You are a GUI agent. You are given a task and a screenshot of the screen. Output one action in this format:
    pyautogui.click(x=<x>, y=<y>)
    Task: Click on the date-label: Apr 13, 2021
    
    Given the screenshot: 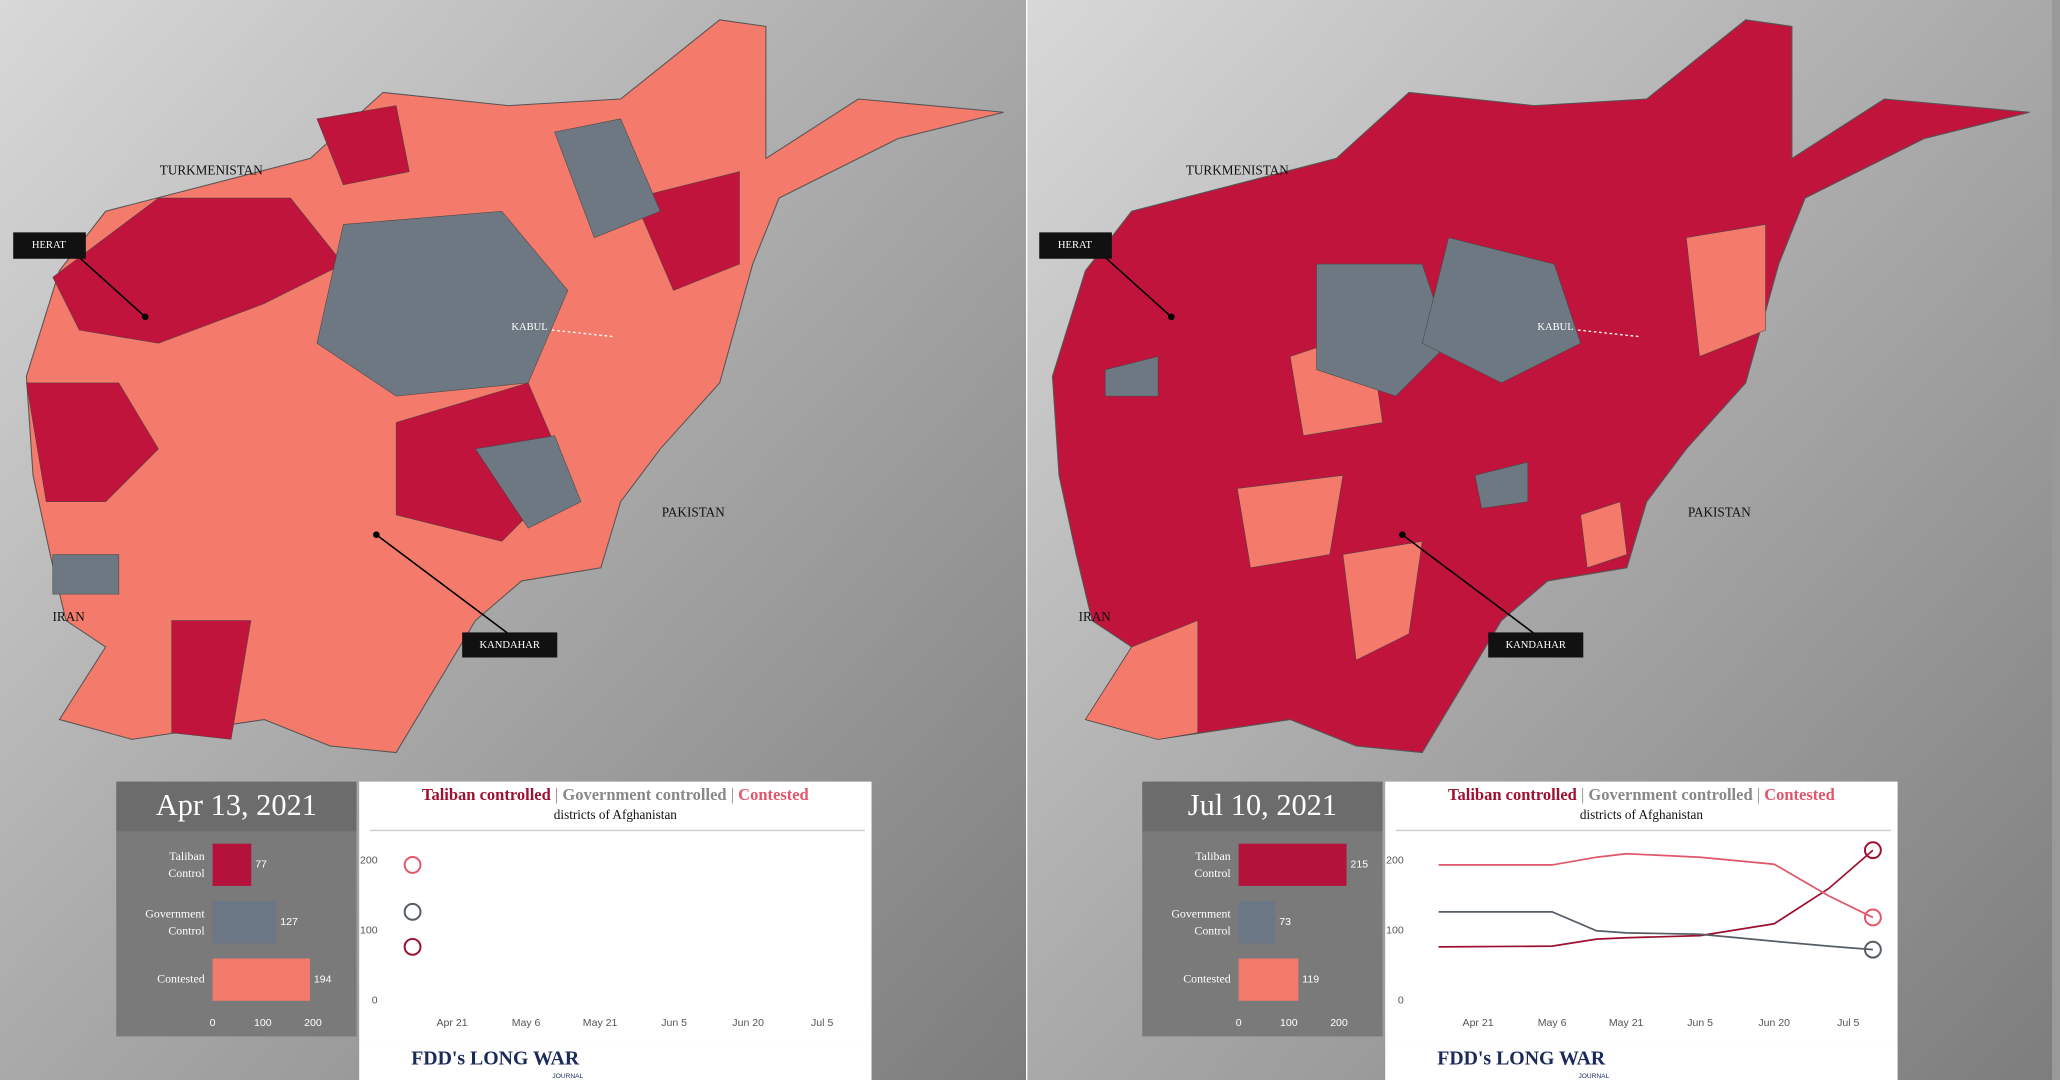 What is the action you would take?
    pyautogui.click(x=236, y=805)
    